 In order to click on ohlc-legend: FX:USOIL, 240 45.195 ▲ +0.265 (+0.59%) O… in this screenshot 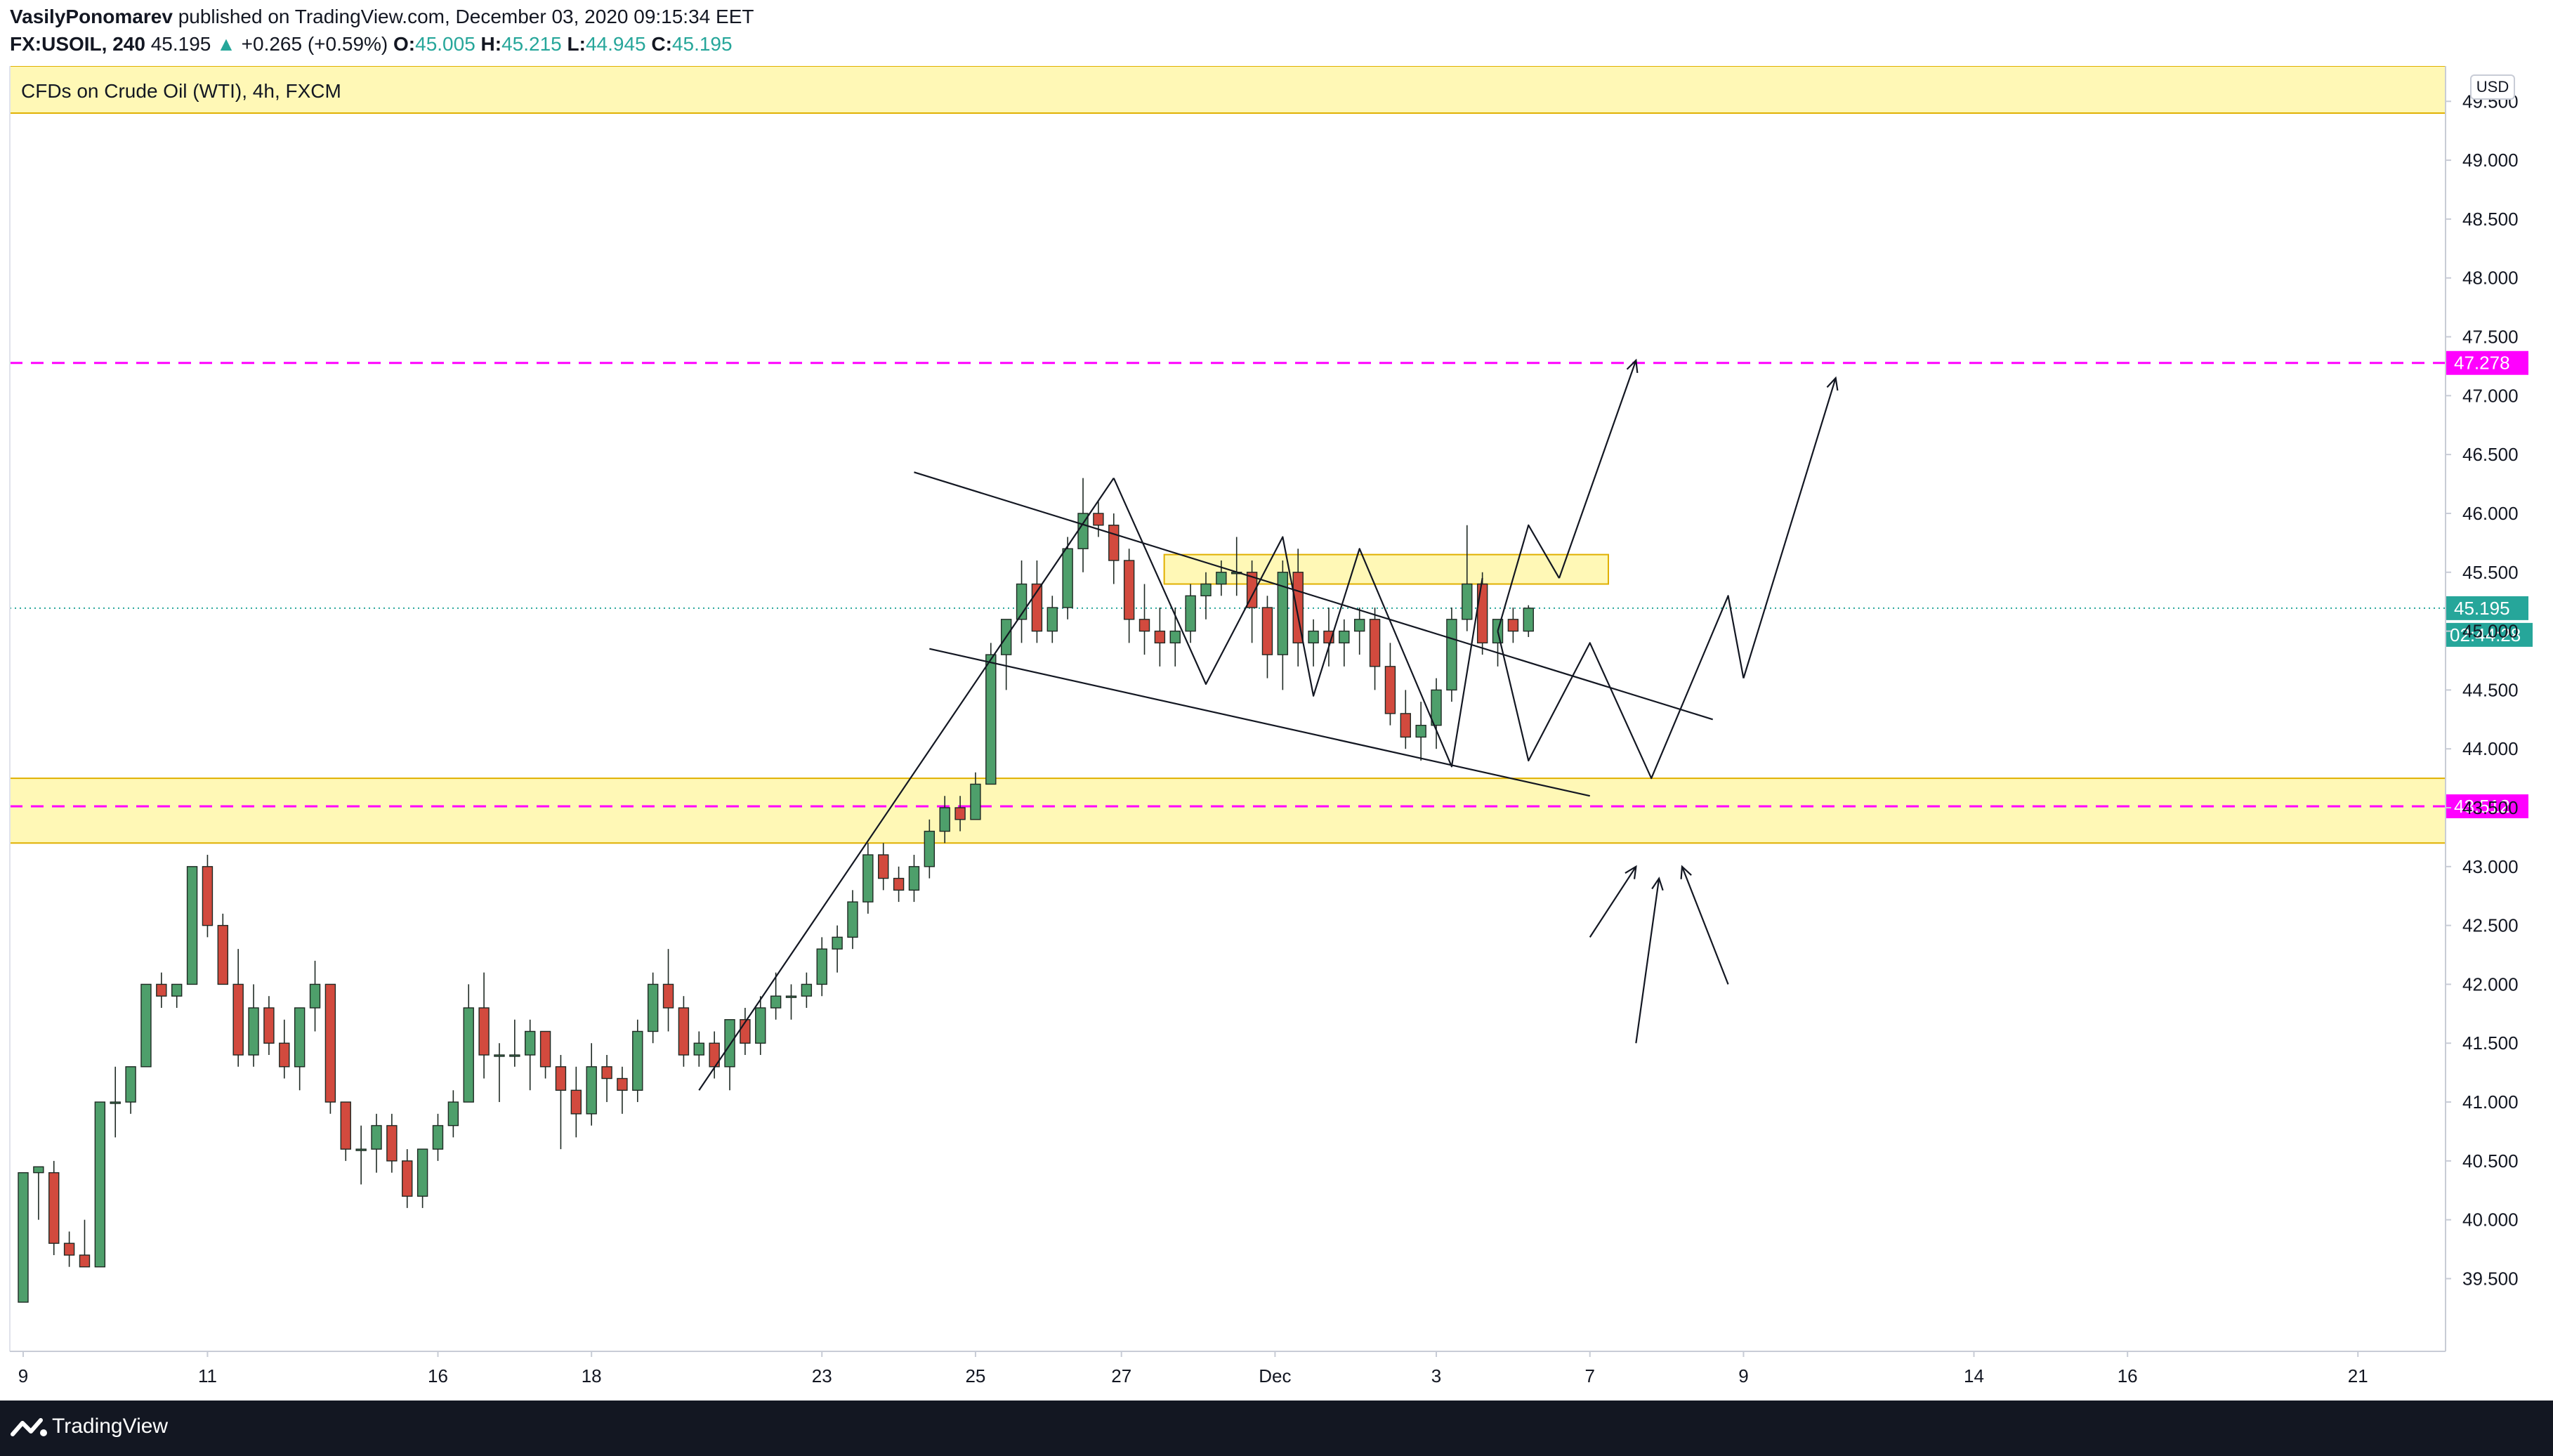, I will do `click(371, 44)`.